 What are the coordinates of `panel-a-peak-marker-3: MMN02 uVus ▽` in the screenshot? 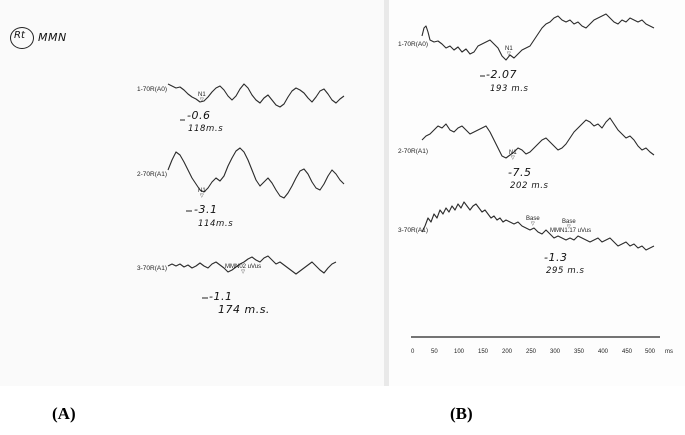 It's located at (243, 269).